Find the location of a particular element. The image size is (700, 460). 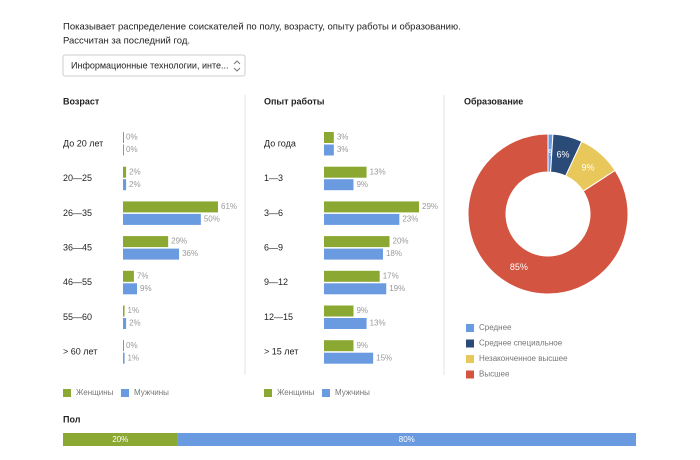

value-label: 50% is located at coordinates (212, 219).